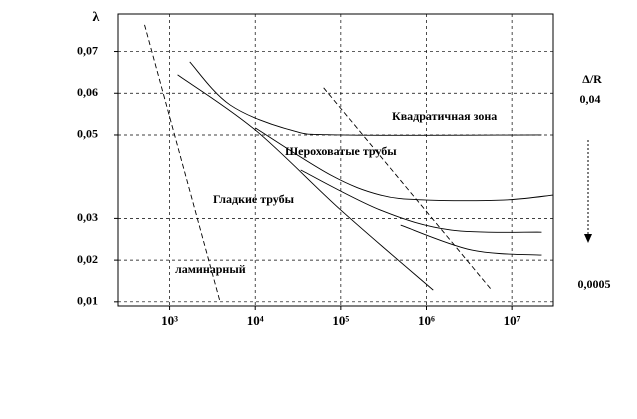  Describe the element at coordinates (512, 320) in the screenshot. I see `x-tick-label: 10⁷` at that location.